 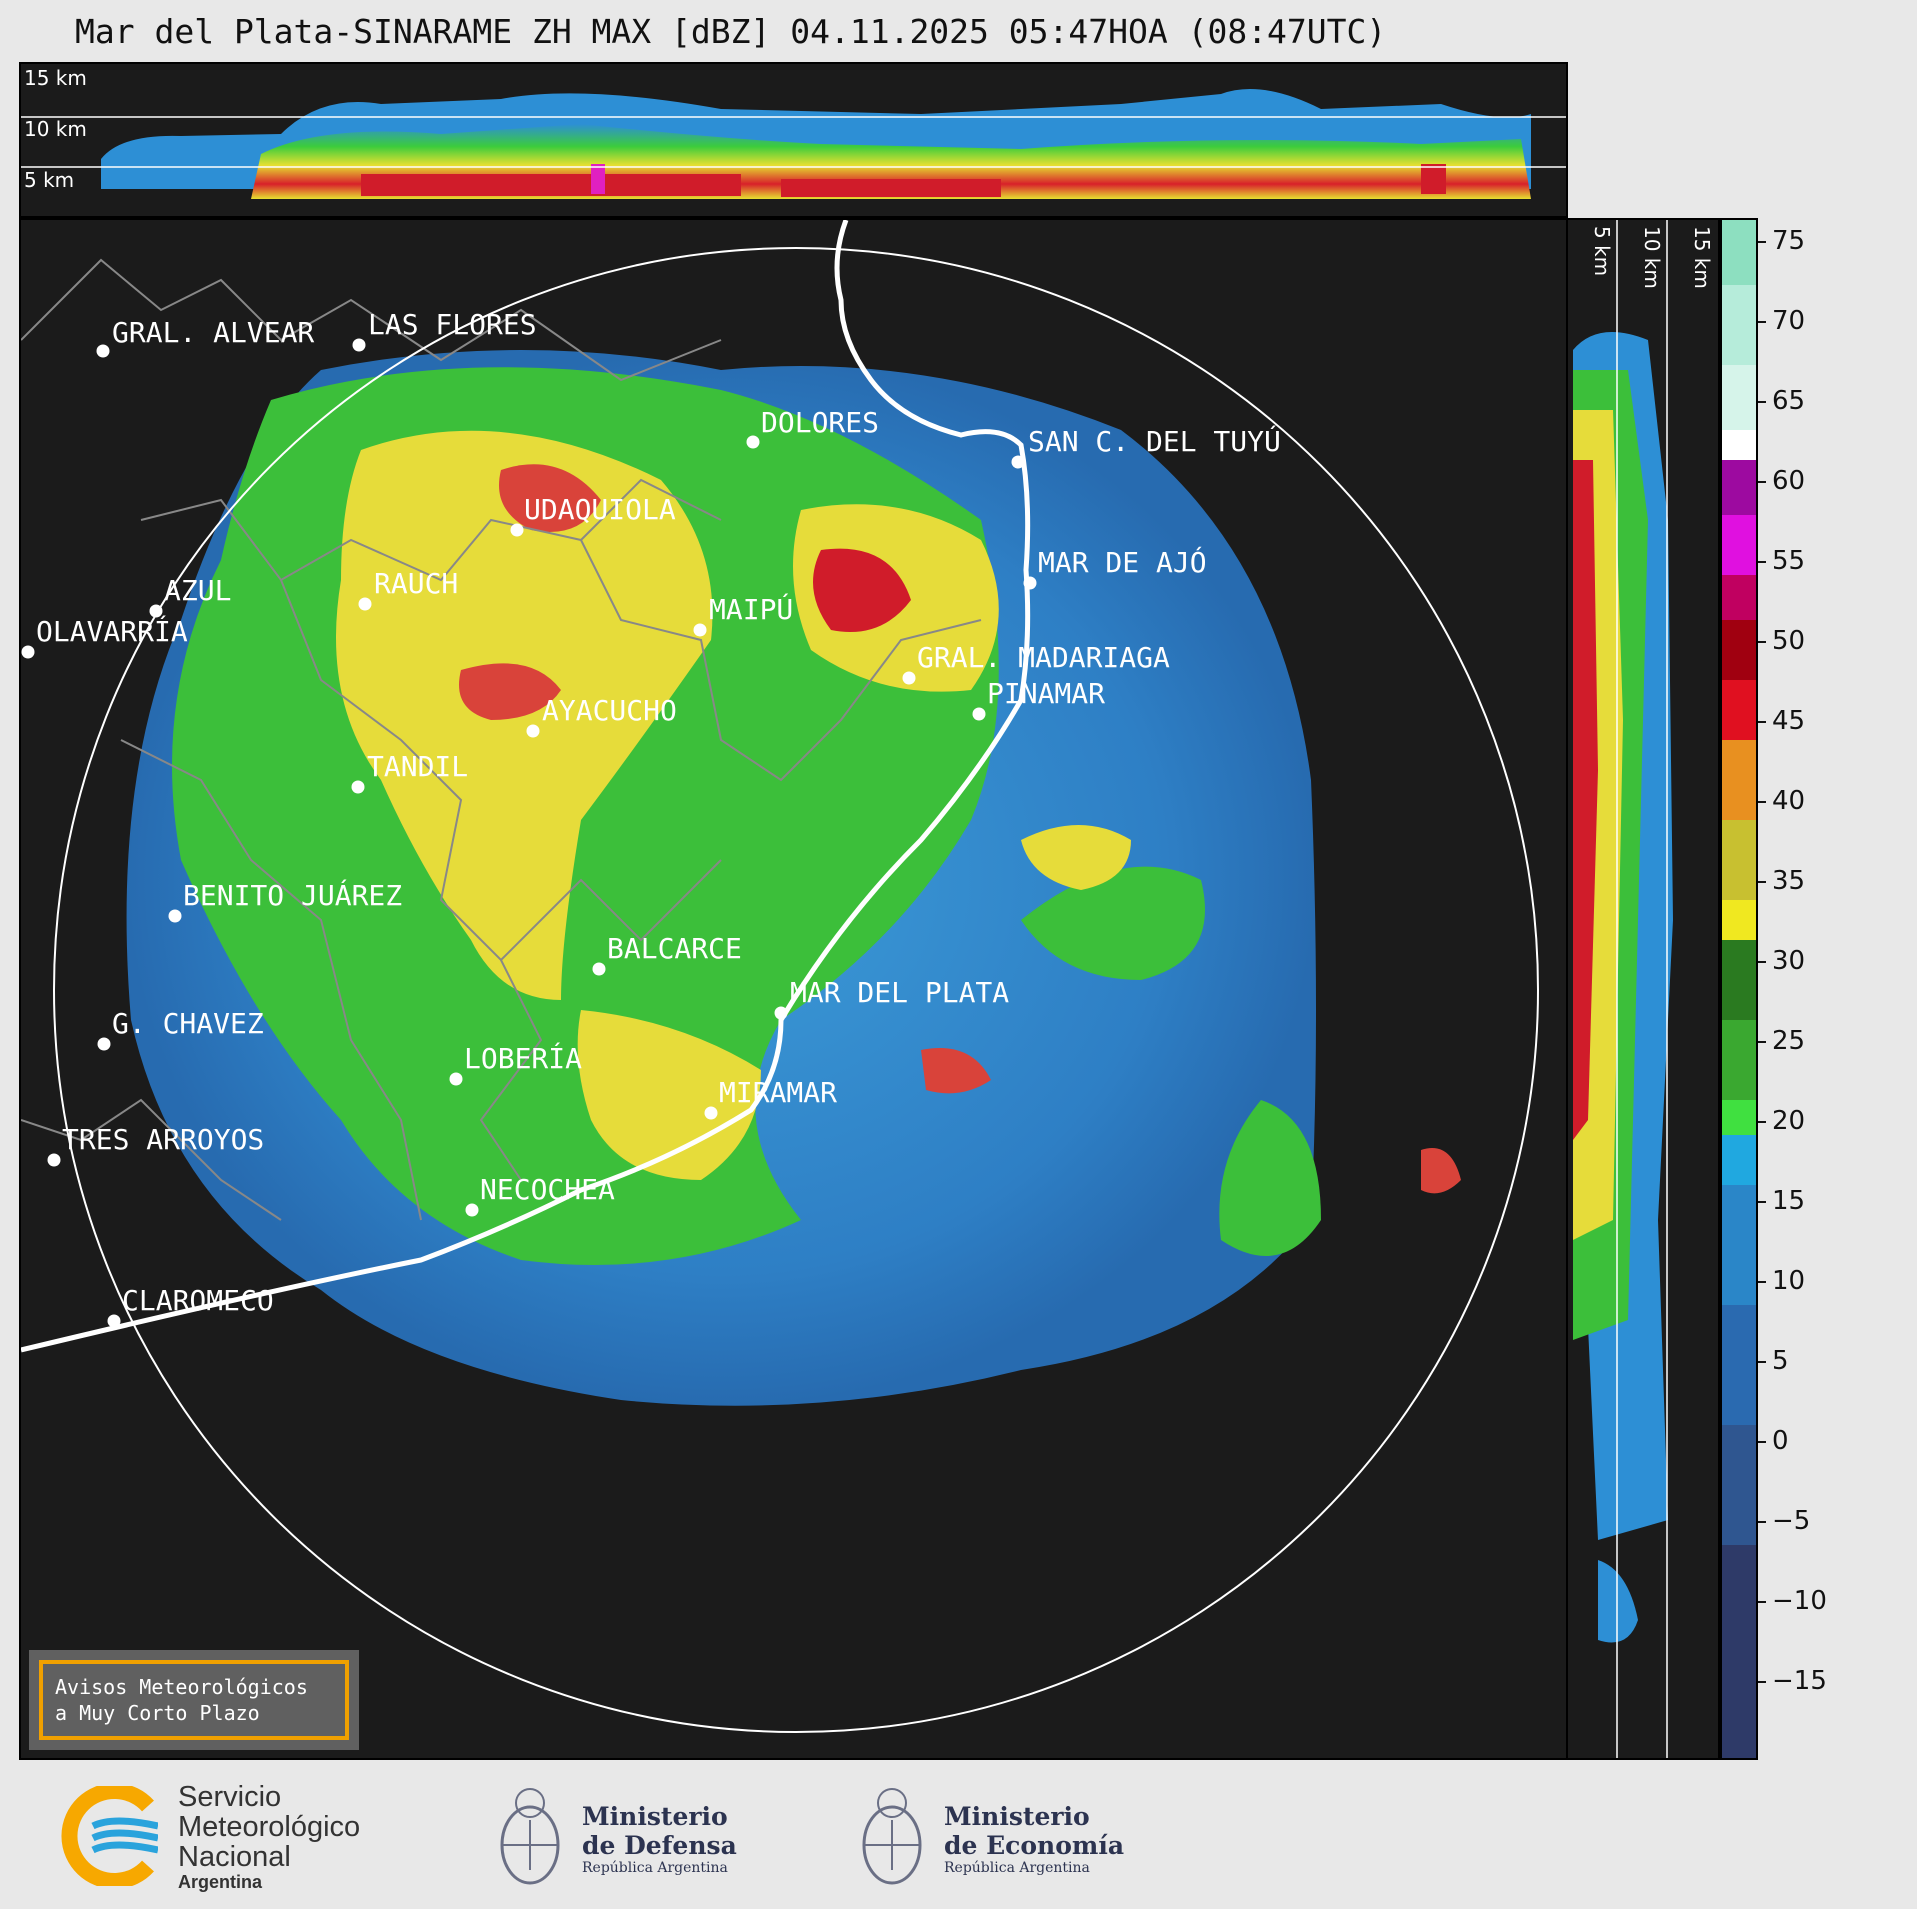 What do you see at coordinates (609, 710) in the screenshot?
I see `city-label-ayacucho: AYACUCHO` at bounding box center [609, 710].